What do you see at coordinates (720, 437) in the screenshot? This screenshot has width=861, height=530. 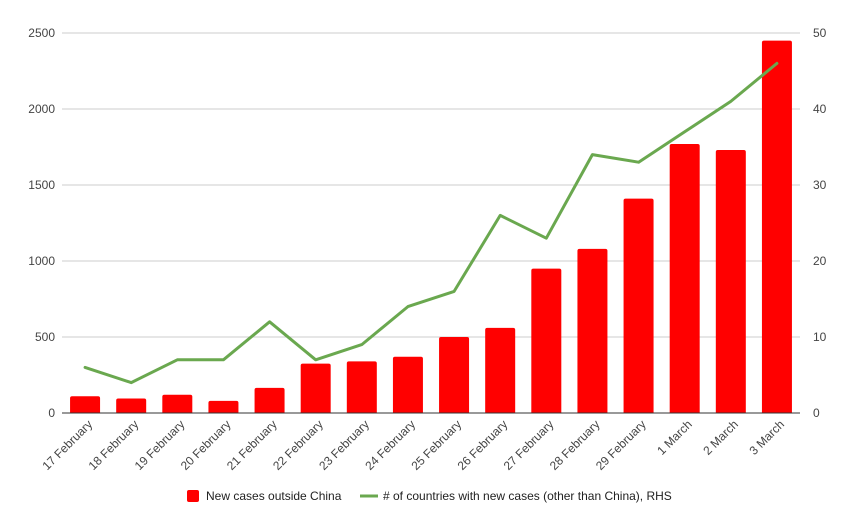 I see `x-tick-label: 2 March` at bounding box center [720, 437].